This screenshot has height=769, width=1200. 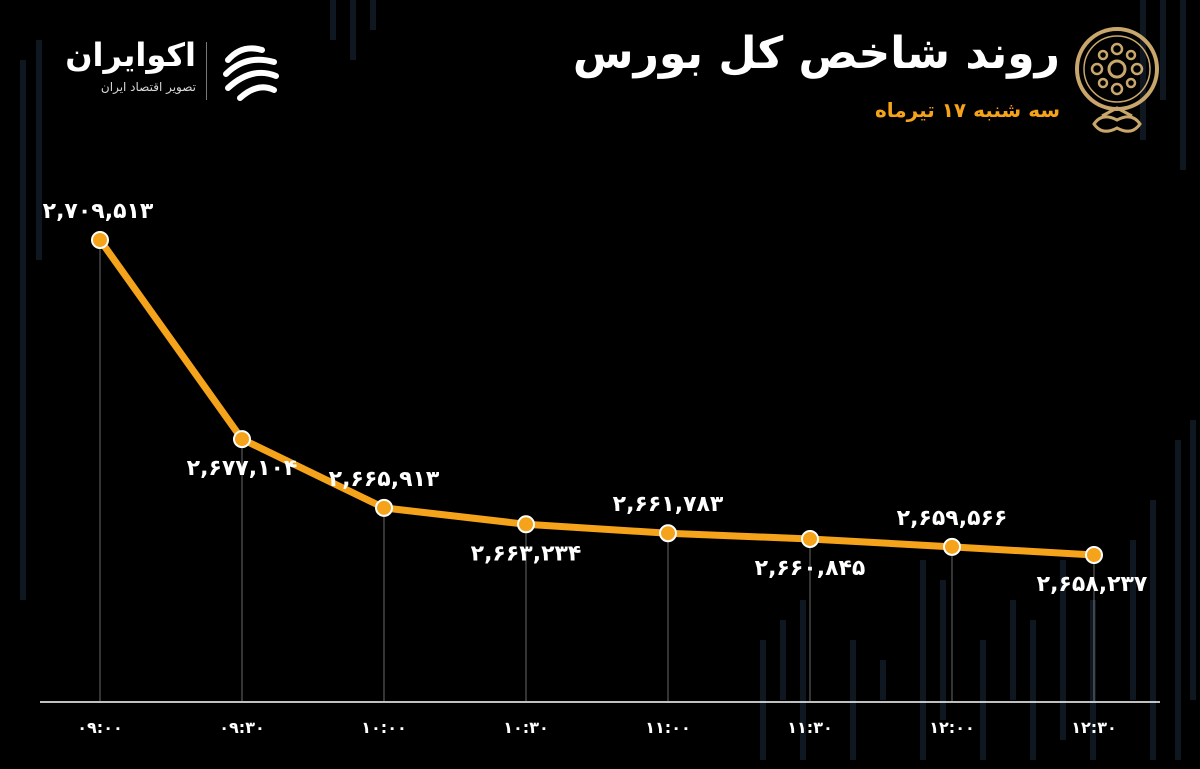 I want to click on x-tick-label: ۱۱:۰۰, so click(x=667, y=727).